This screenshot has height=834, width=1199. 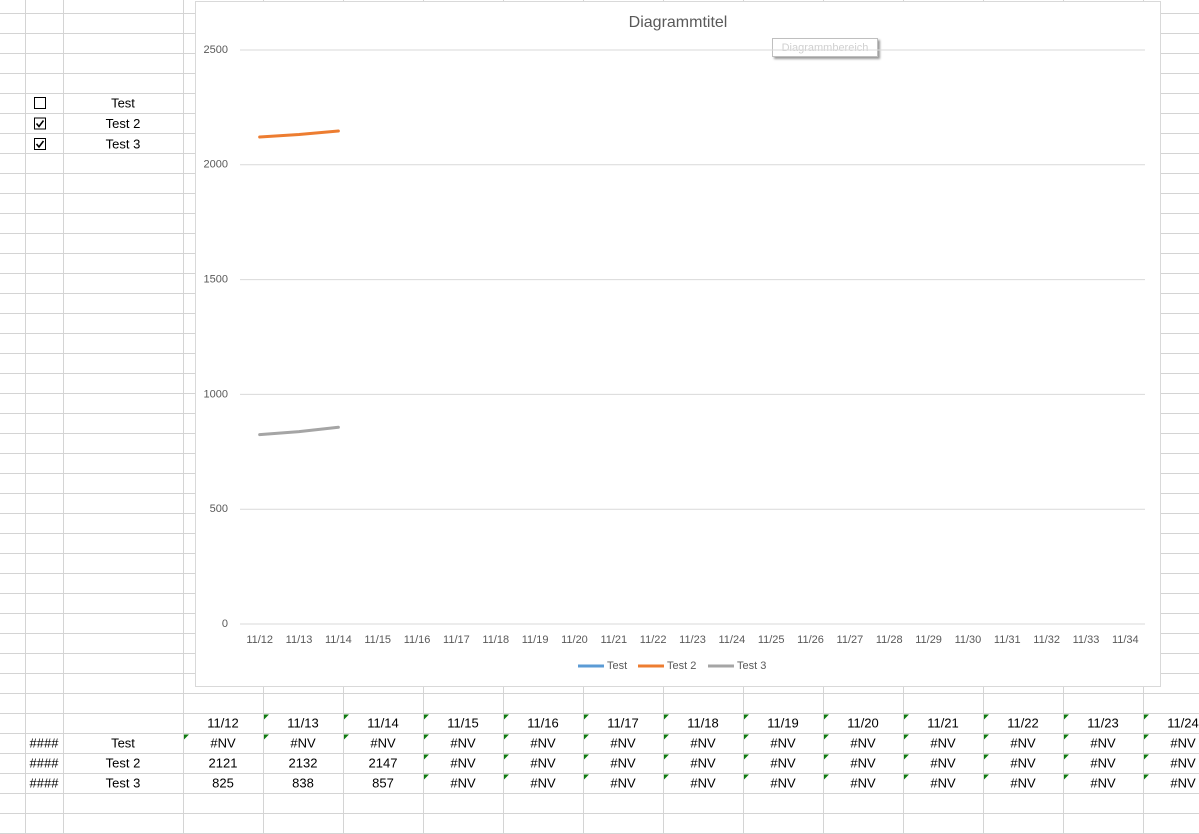 What do you see at coordinates (810, 640) in the screenshot?
I see `x-tick-label: 11/26` at bounding box center [810, 640].